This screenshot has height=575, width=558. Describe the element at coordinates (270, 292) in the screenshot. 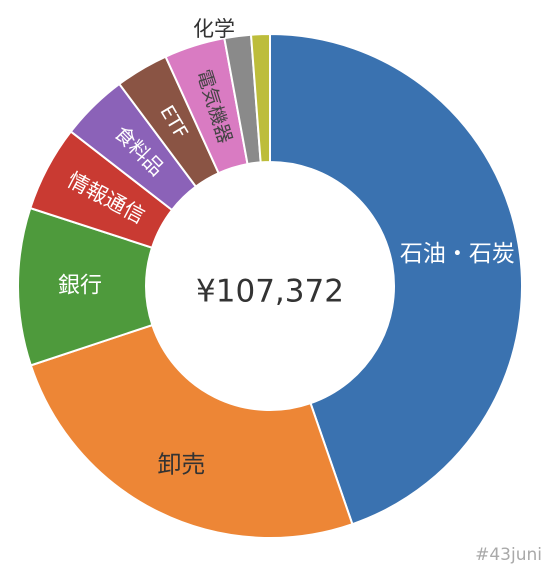

I see `center-total-label: ¥107,372` at that location.